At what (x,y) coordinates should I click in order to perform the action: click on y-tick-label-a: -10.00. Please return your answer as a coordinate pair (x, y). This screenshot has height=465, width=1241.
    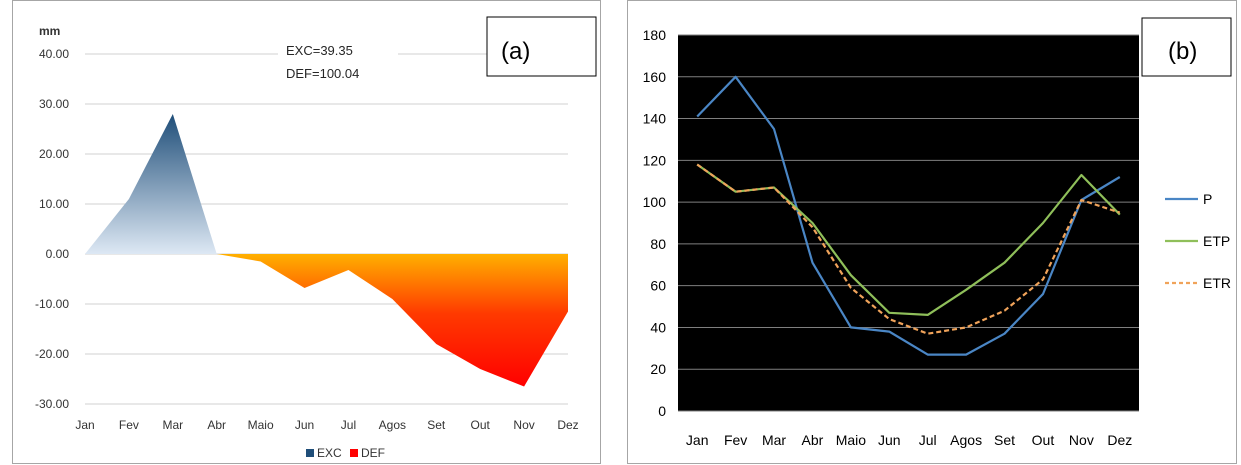
    Looking at the image, I should click on (52, 304).